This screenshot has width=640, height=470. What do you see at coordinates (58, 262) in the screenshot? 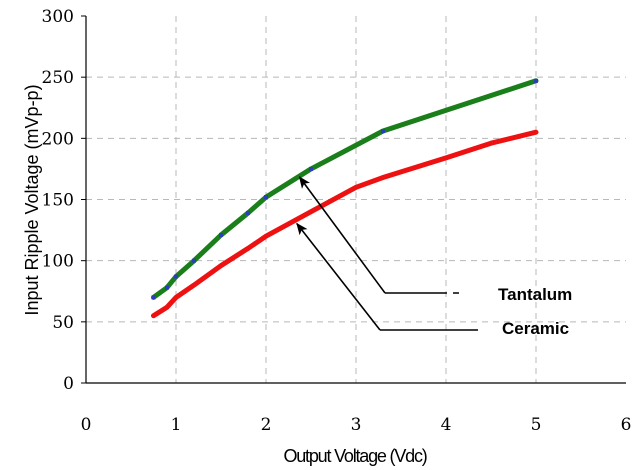
I see `y-tick-label-2: 100` at bounding box center [58, 262].